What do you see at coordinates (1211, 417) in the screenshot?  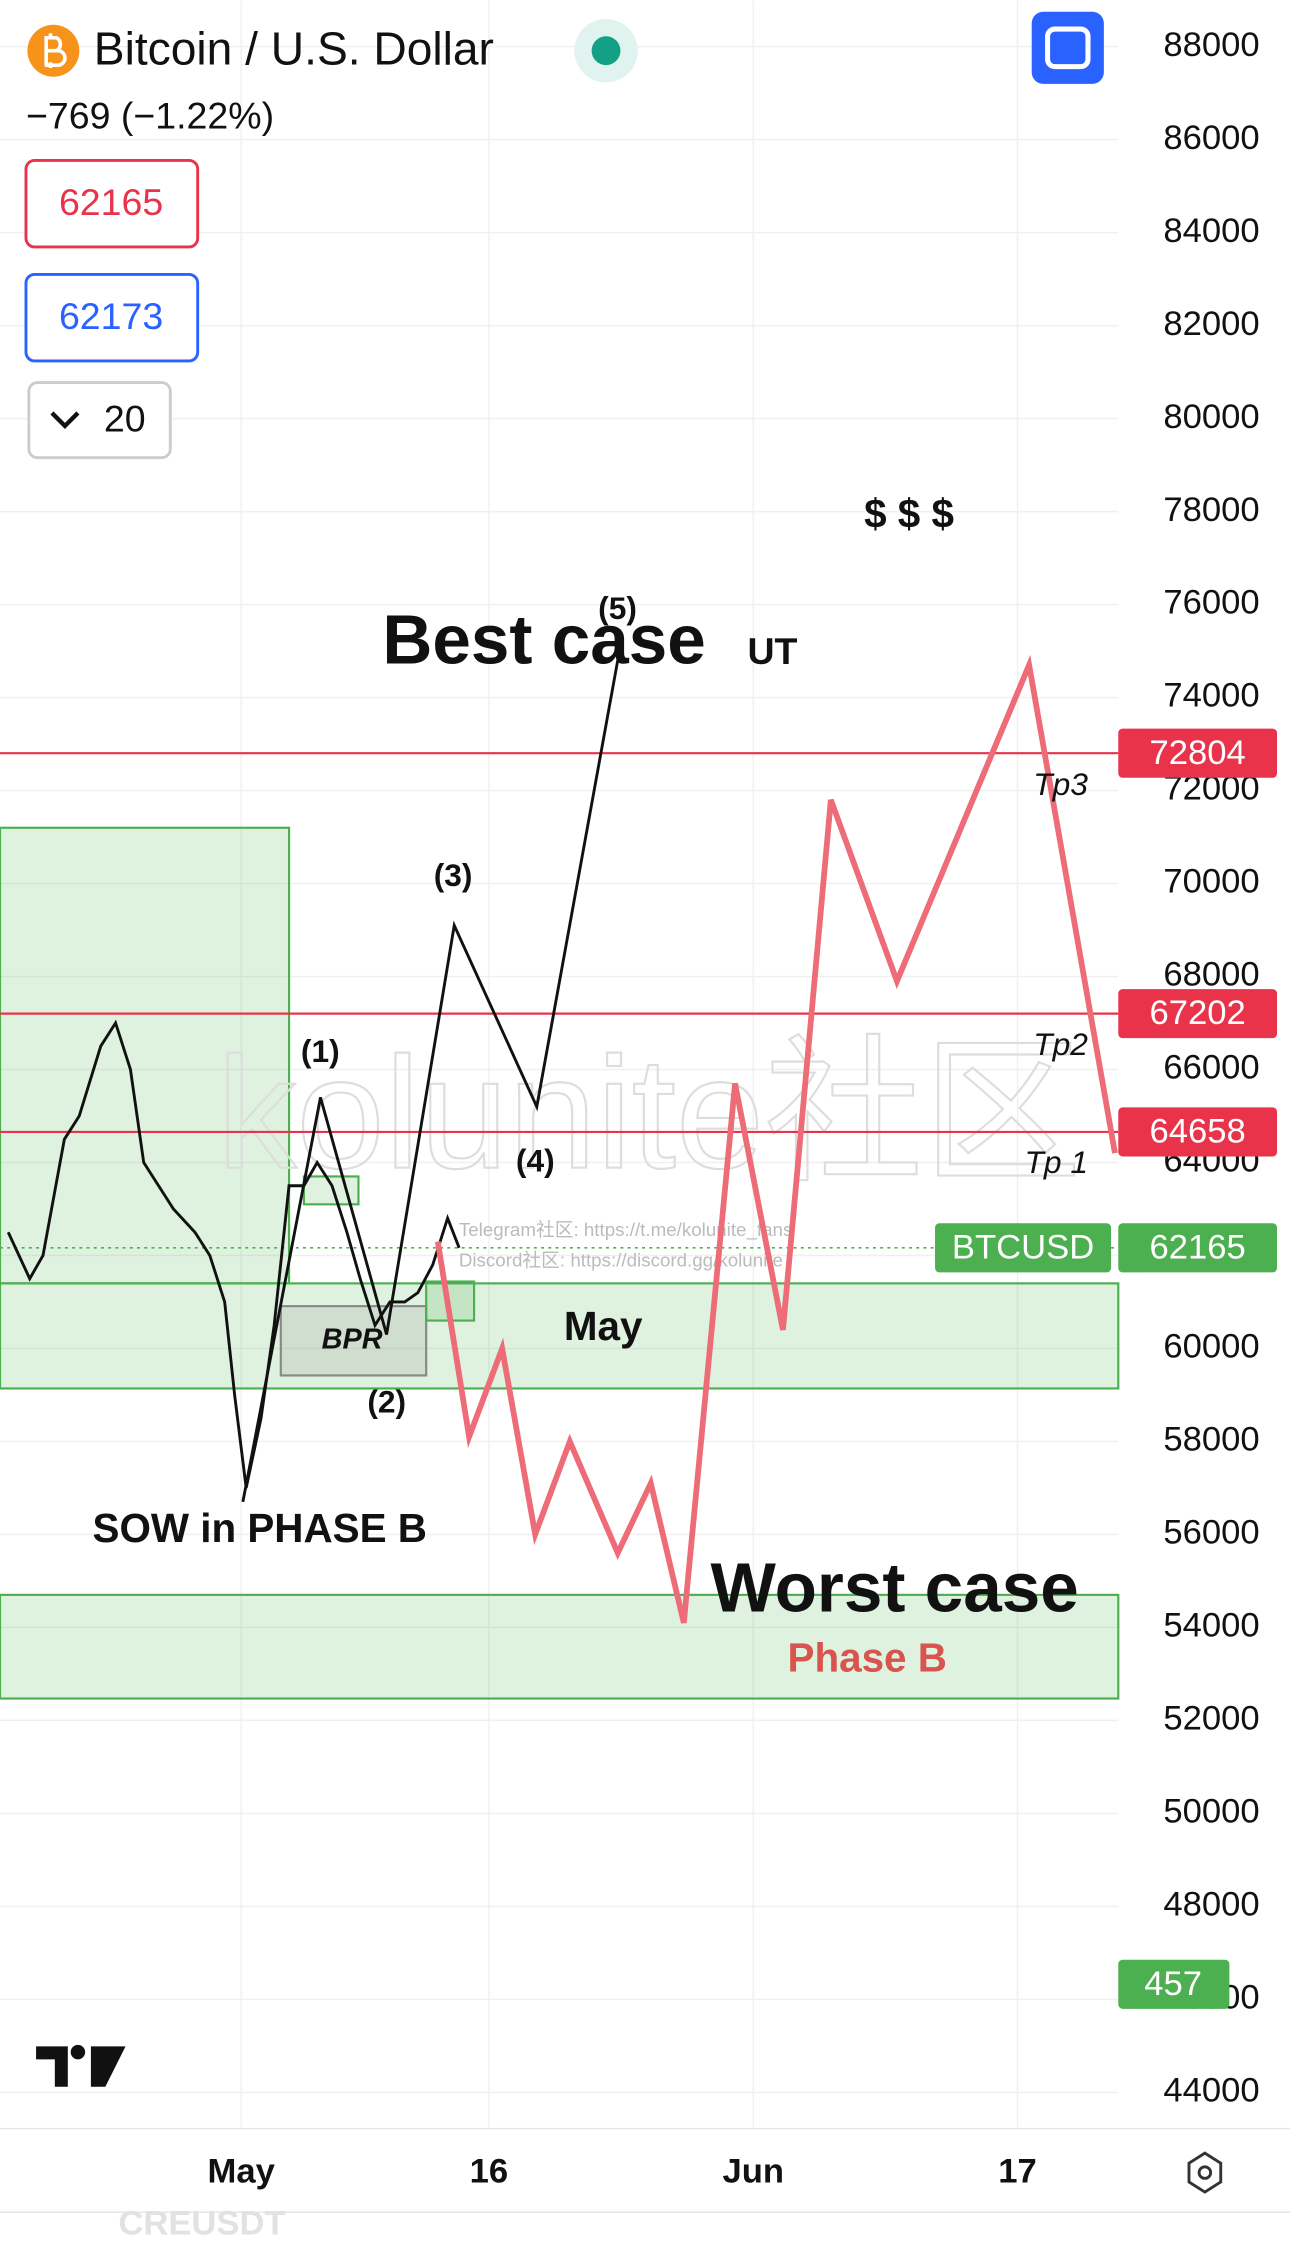 I see `y-tick-label: 80000` at bounding box center [1211, 417].